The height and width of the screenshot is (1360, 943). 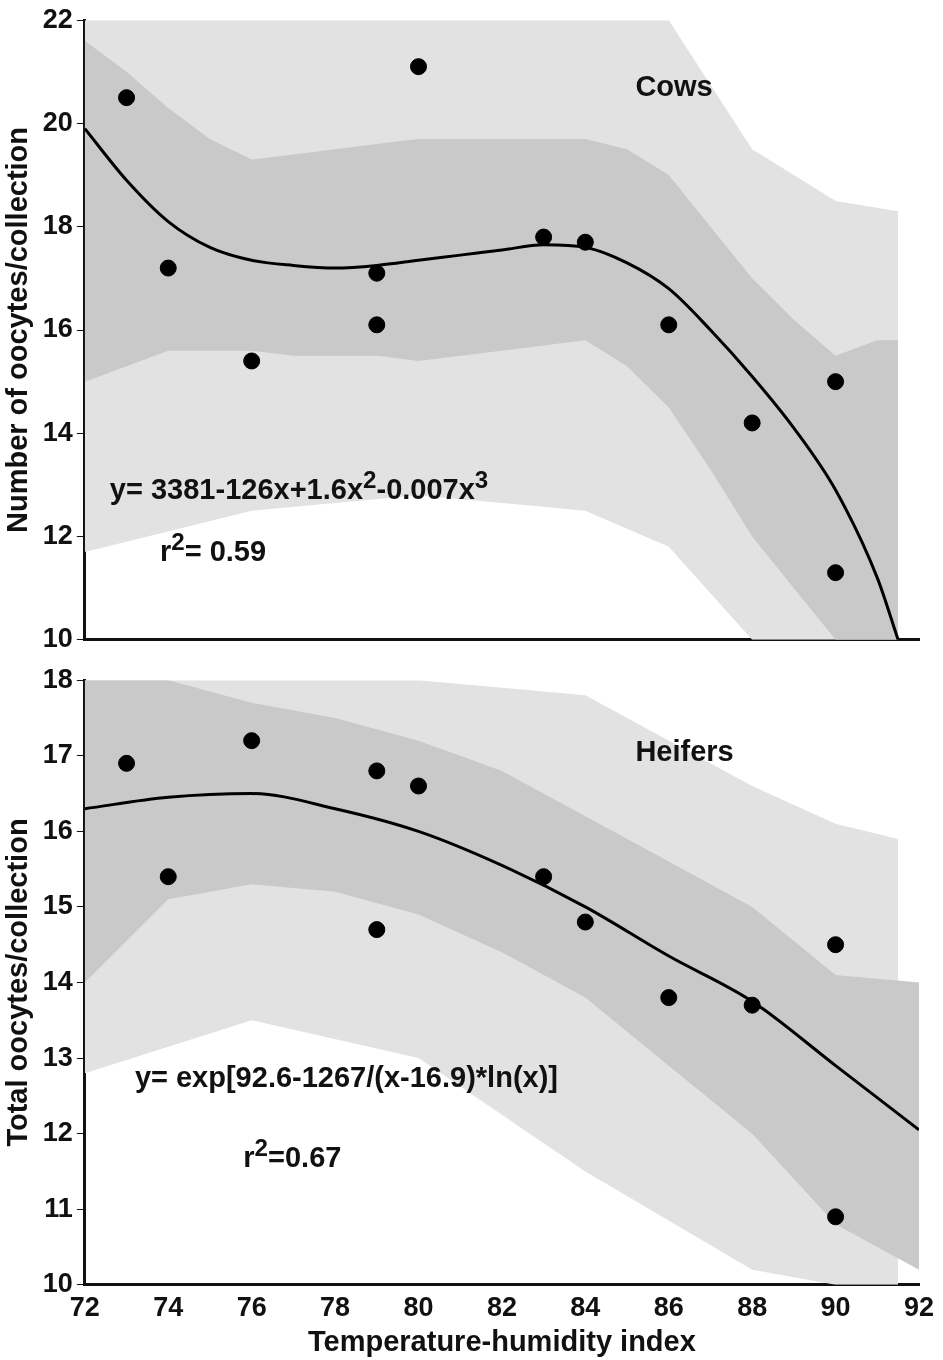 I want to click on x-tick-label: 92, so click(x=919, y=1307).